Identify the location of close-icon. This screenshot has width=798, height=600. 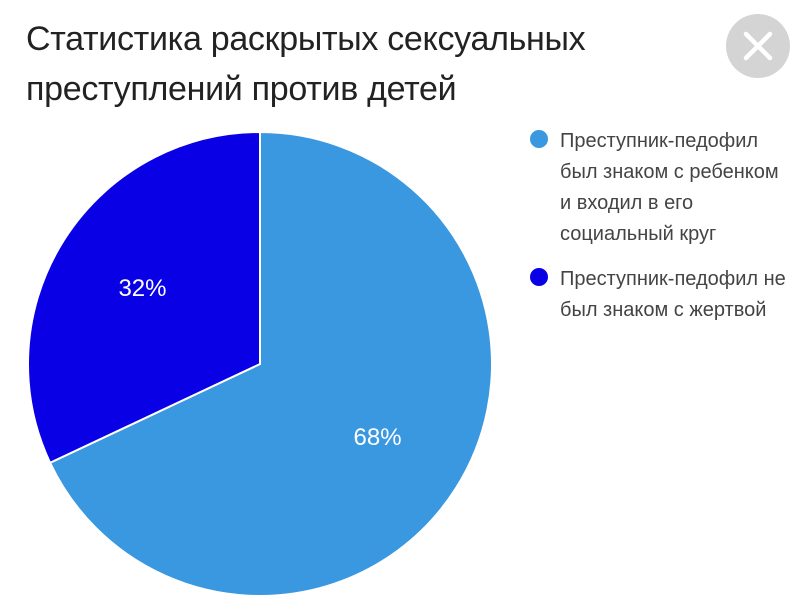
(758, 46).